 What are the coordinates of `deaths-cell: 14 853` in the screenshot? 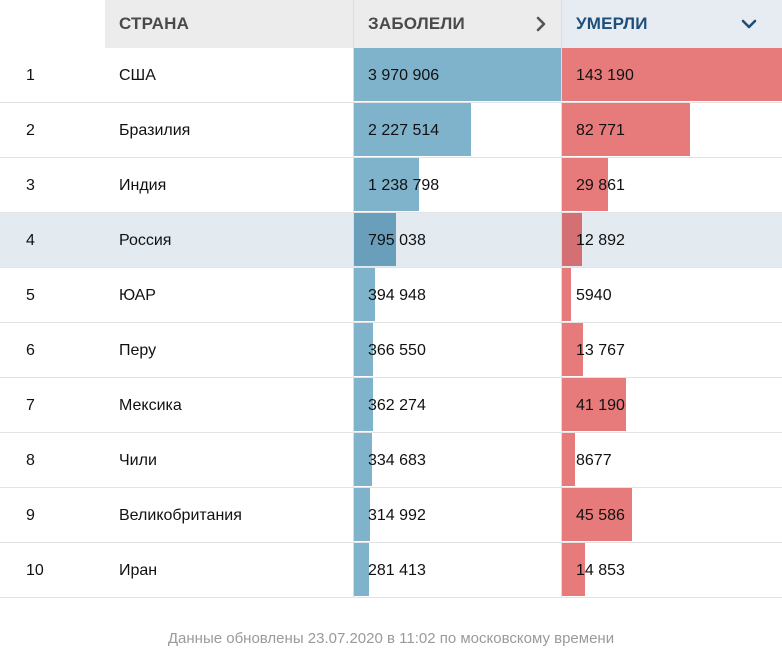 It's located at (671, 570).